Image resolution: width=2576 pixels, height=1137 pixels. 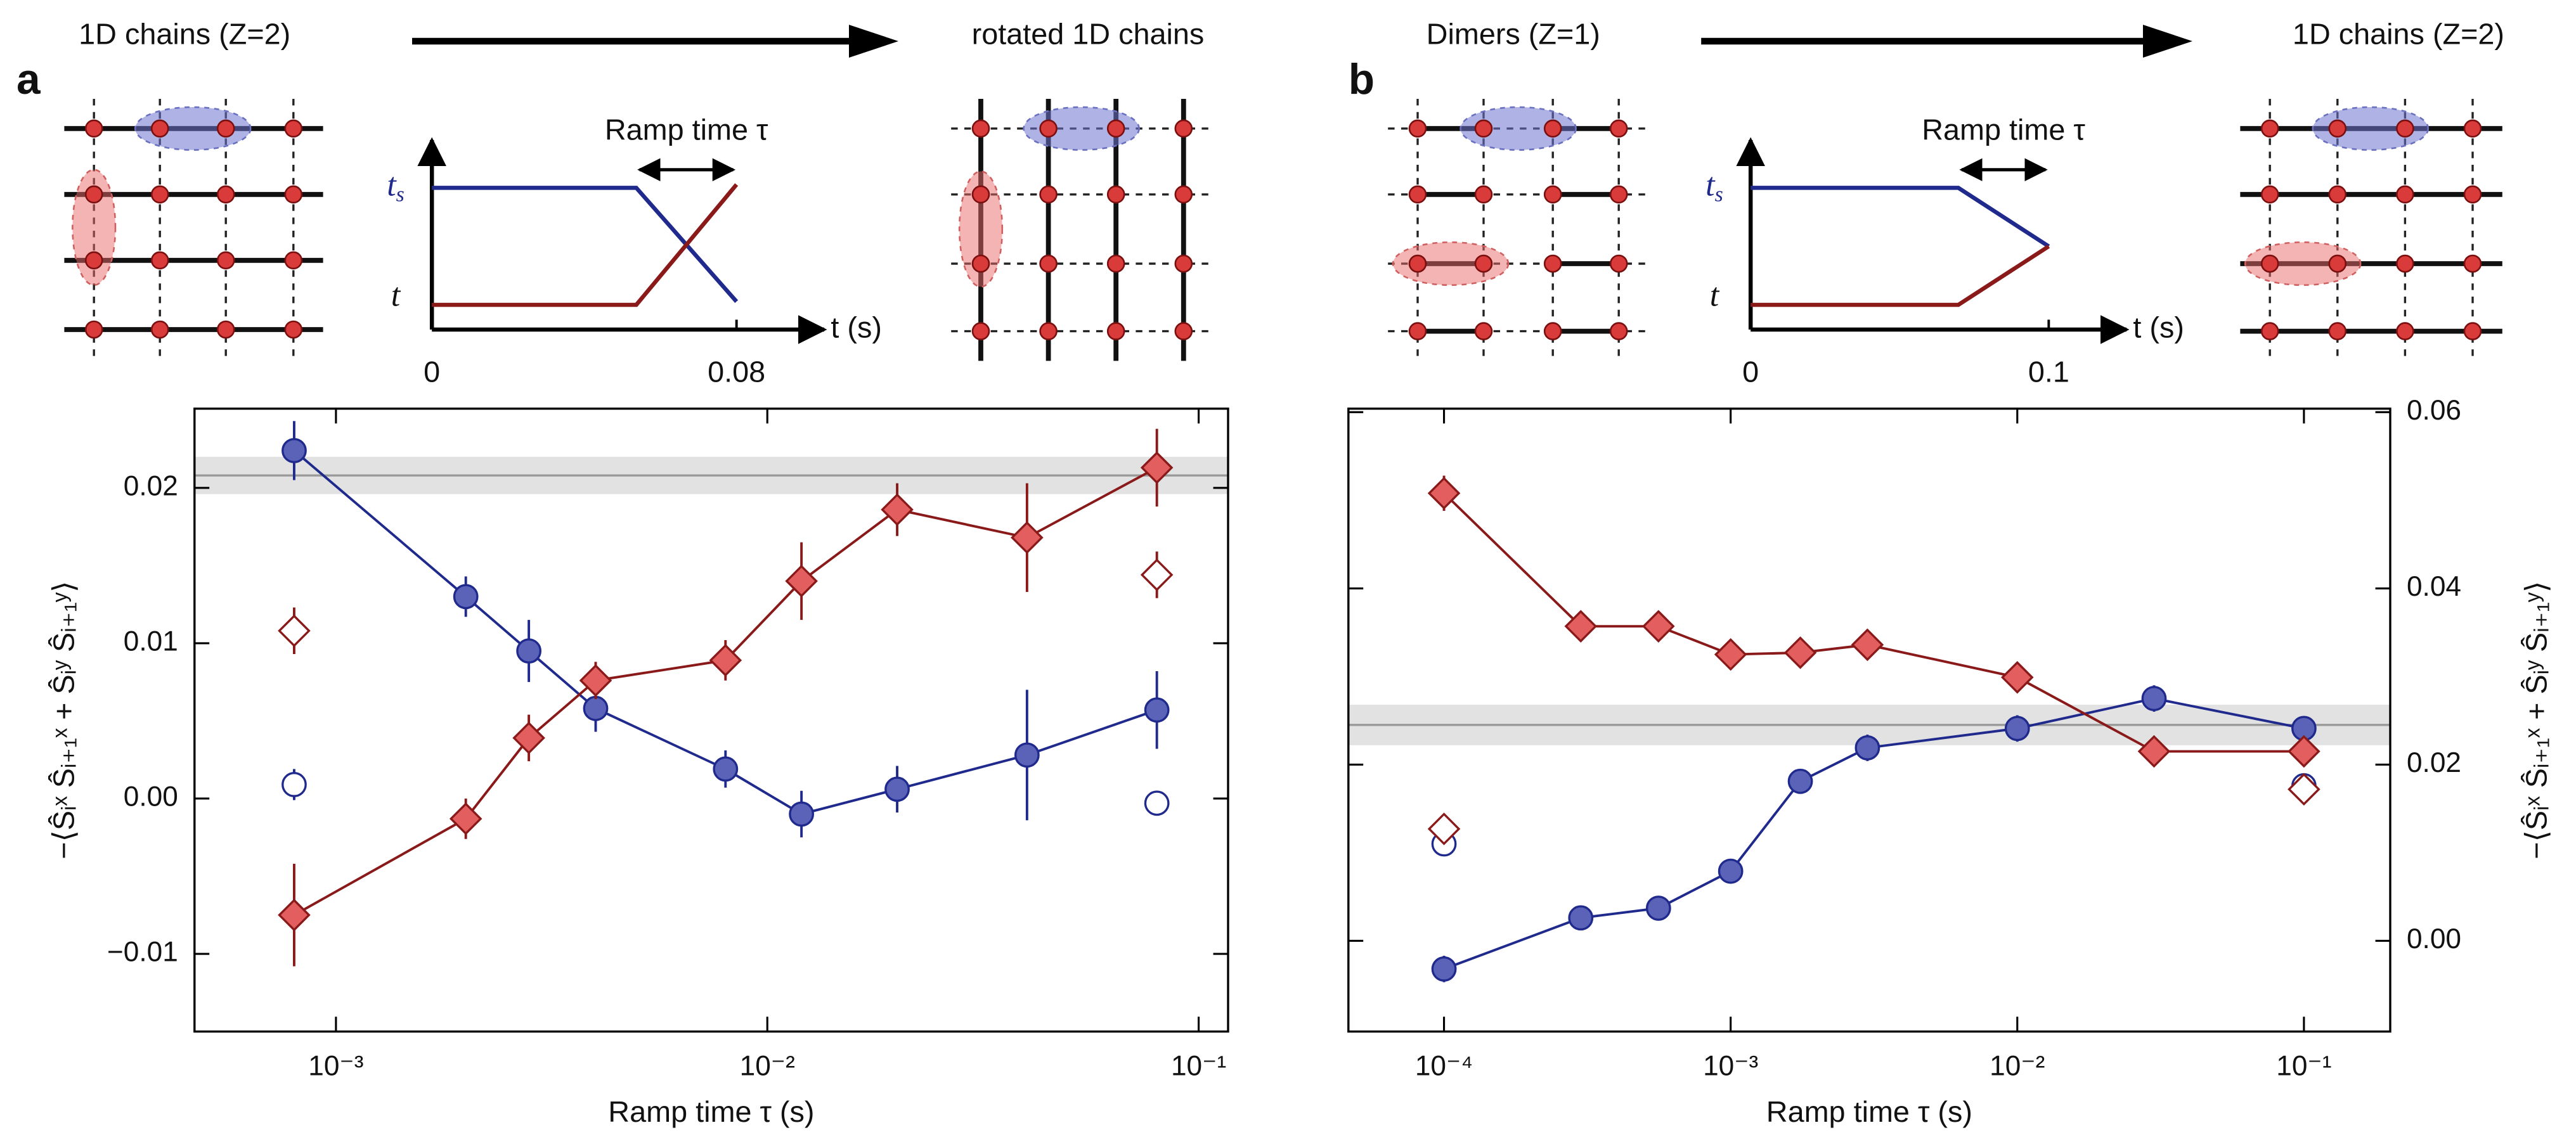 I want to click on panel-letter: a, so click(x=28, y=80).